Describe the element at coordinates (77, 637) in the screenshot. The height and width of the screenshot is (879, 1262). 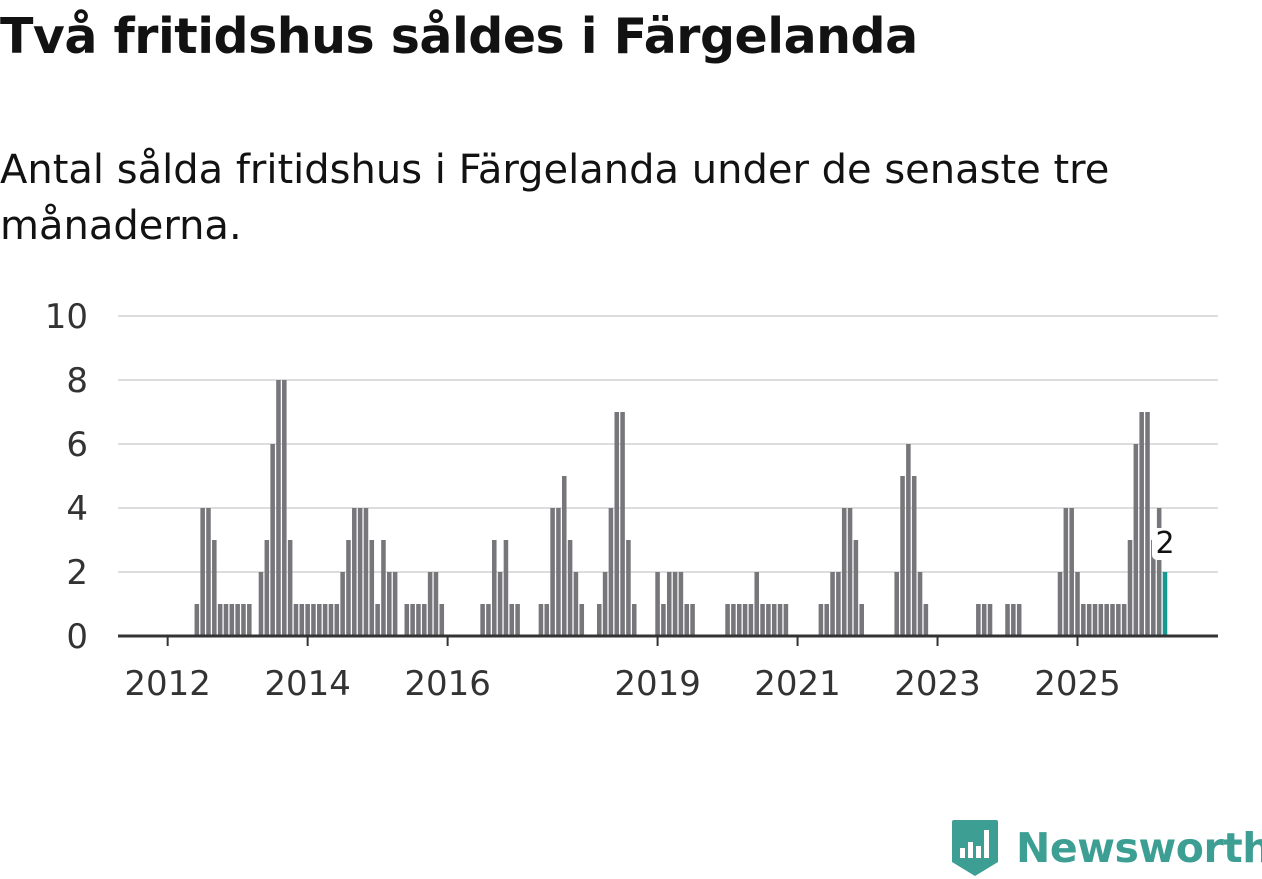
I see `y-tick-label: 0` at that location.